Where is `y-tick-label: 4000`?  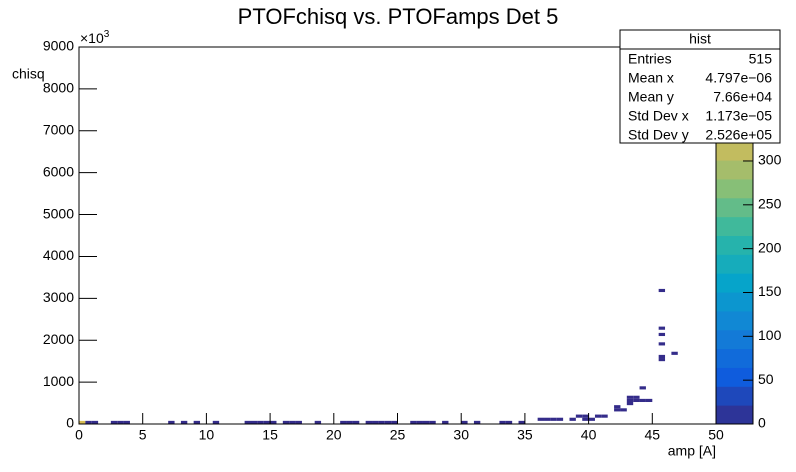
y-tick-label: 4000 is located at coordinates (58, 255).